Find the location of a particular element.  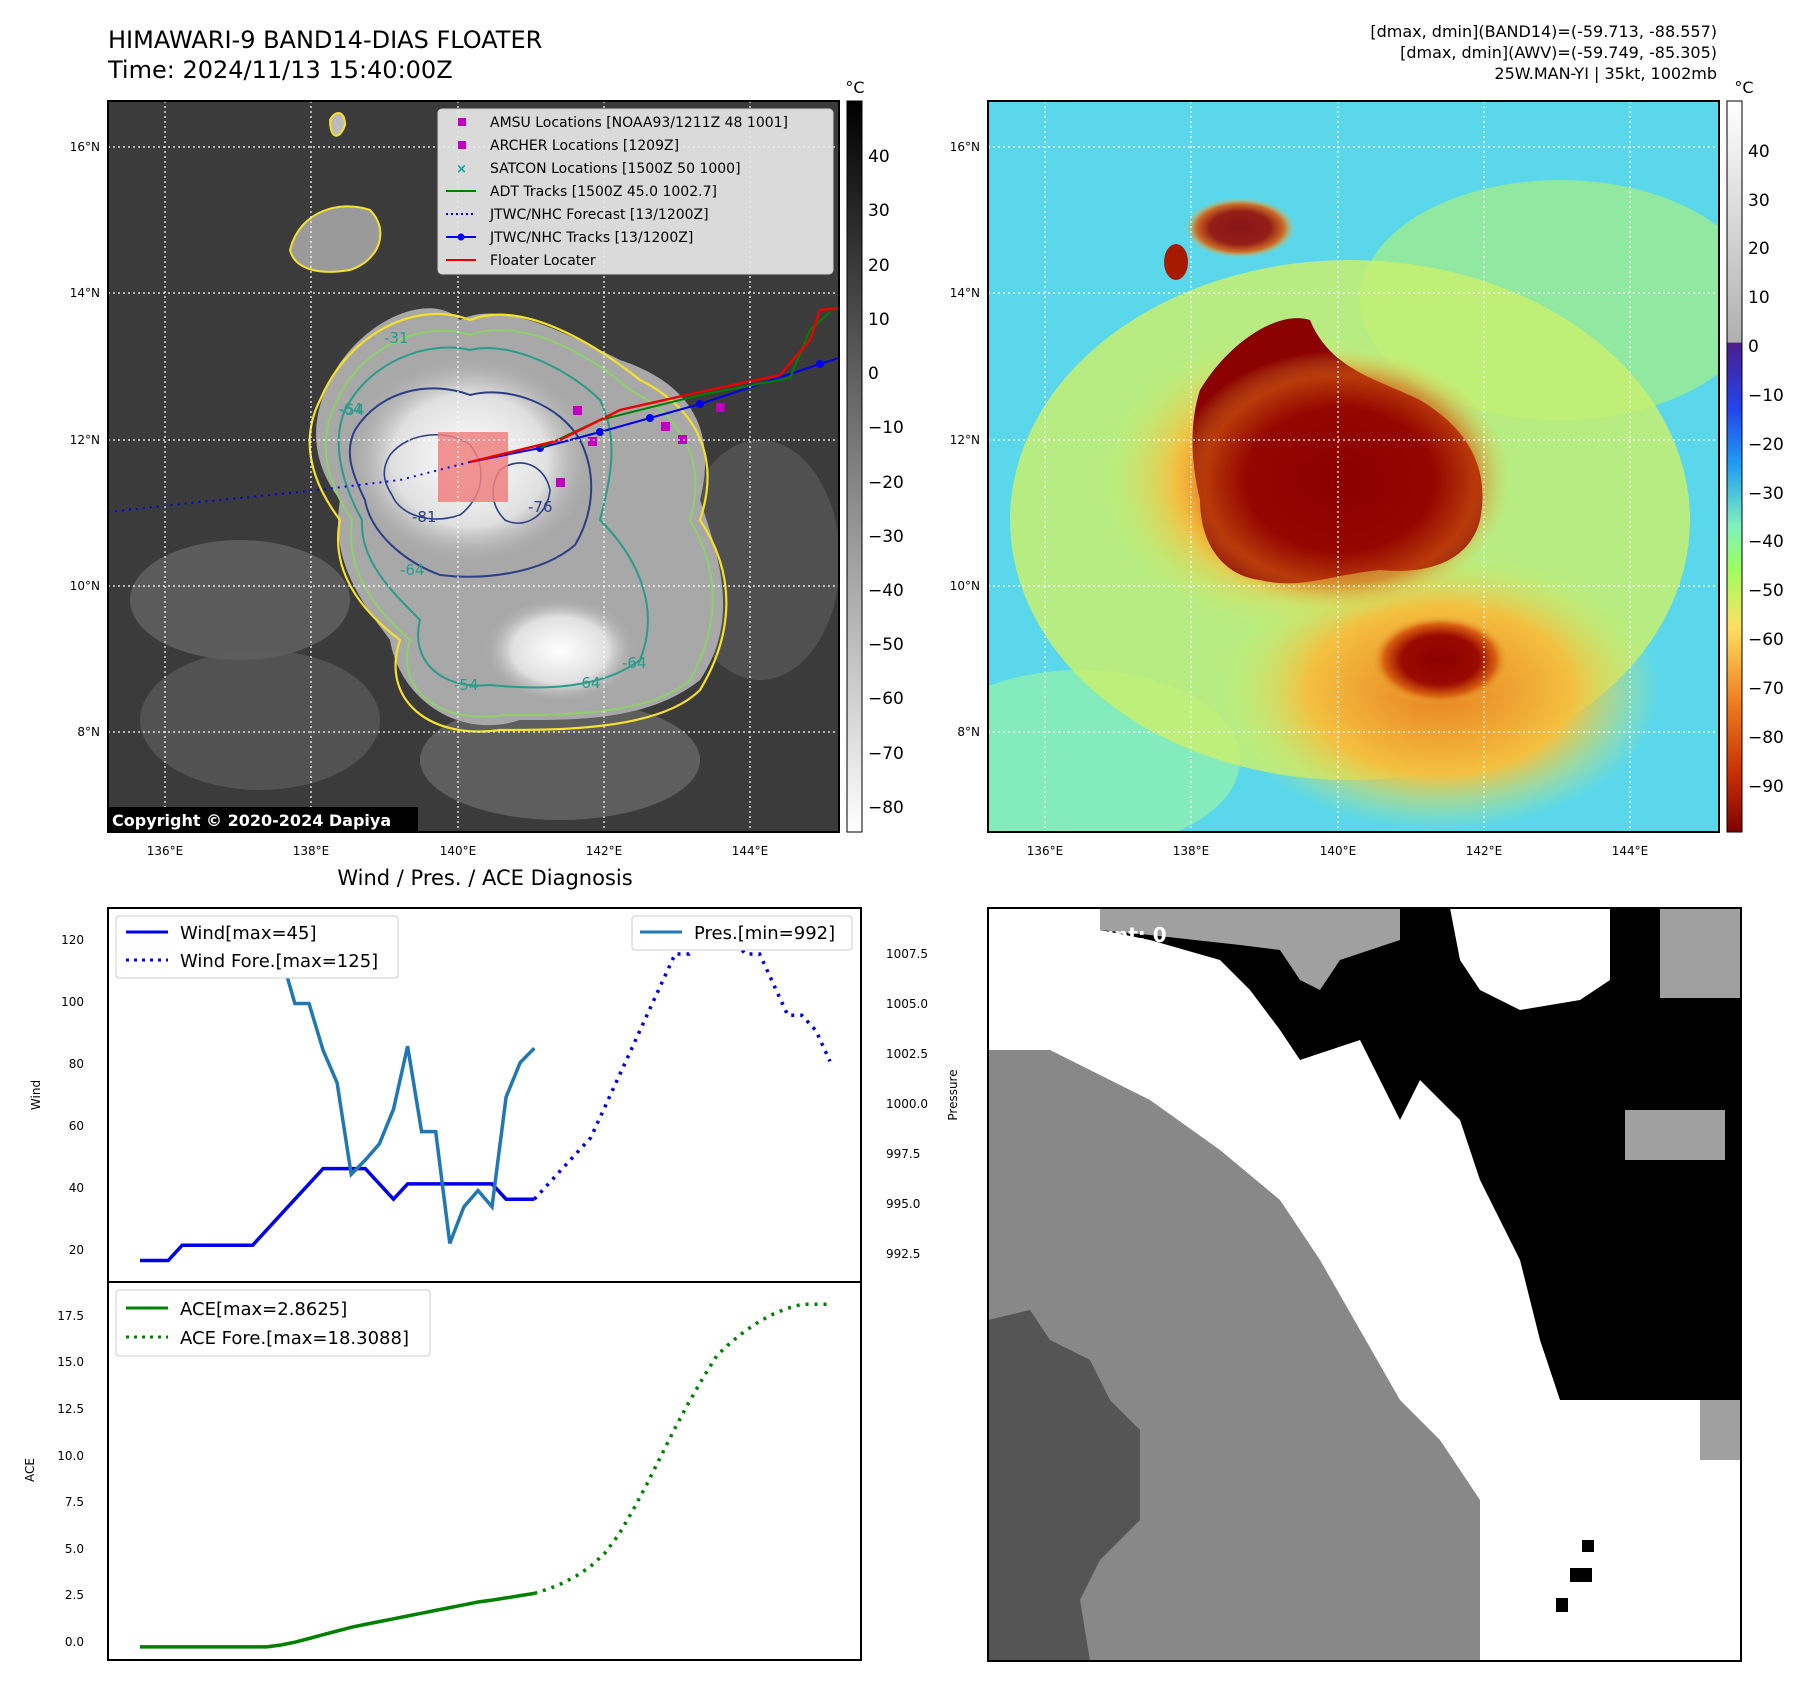

legend-entry: AMSU Locations [NOAA93/1211Z 48 1001] is located at coordinates (639, 123).